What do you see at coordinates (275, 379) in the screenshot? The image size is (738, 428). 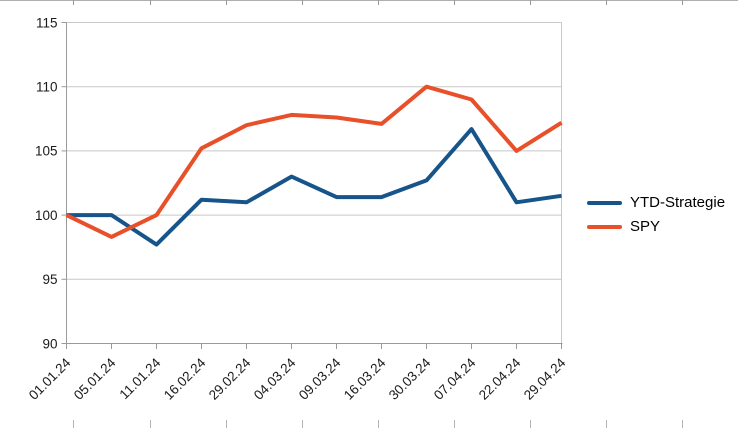 I see `x-axis-label-04.03.24: 04.03.24` at bounding box center [275, 379].